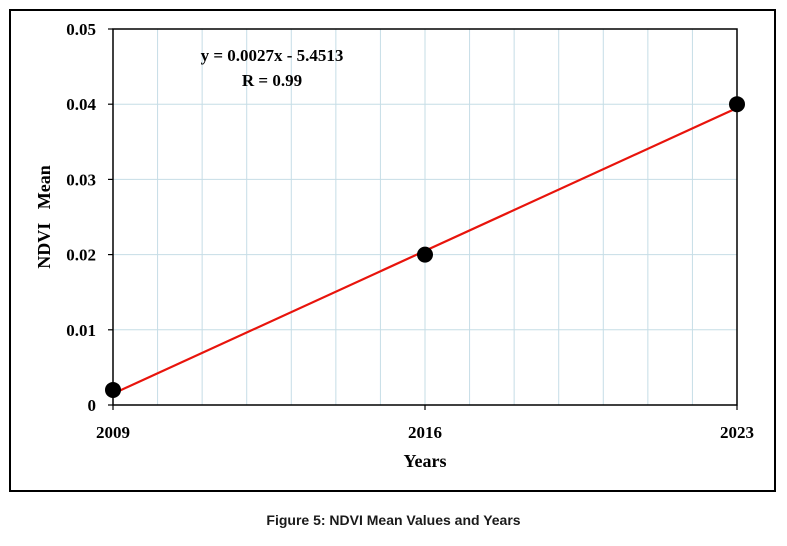  What do you see at coordinates (81, 104) in the screenshot?
I see `y-tick-label: 0.04` at bounding box center [81, 104].